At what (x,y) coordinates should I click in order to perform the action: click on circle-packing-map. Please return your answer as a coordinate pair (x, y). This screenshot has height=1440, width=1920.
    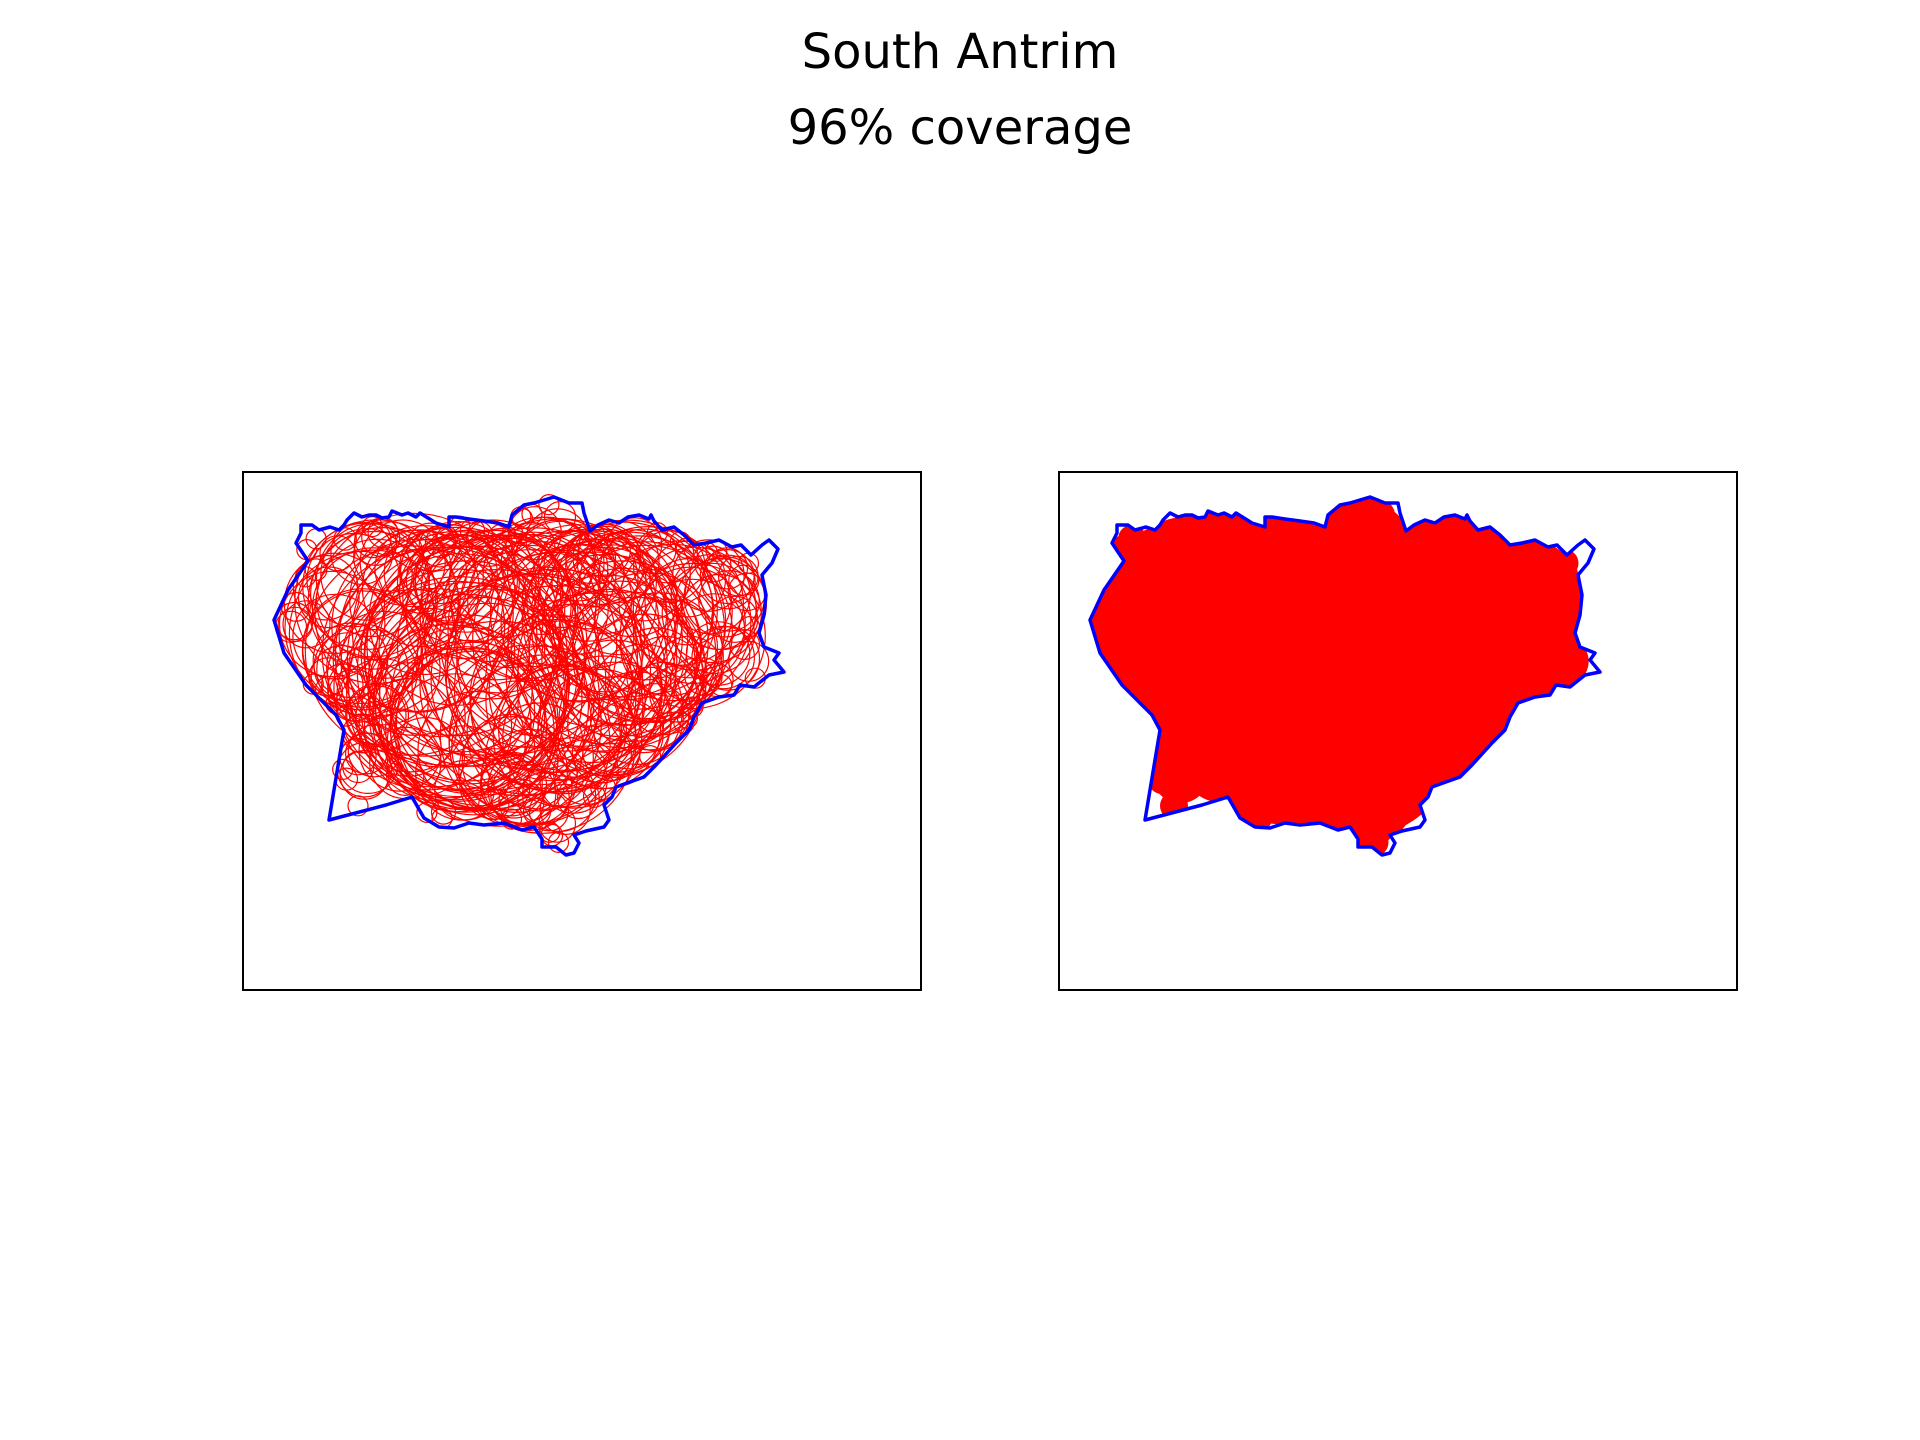
    Looking at the image, I should click on (529, 675).